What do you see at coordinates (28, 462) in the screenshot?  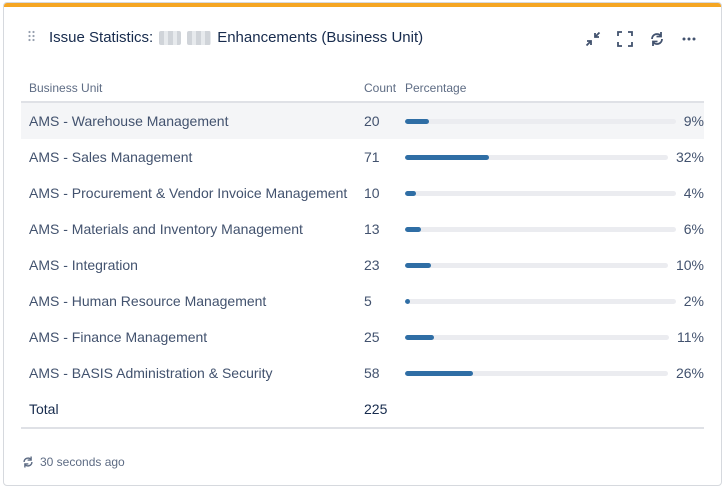 I see `refresh-status-icon` at bounding box center [28, 462].